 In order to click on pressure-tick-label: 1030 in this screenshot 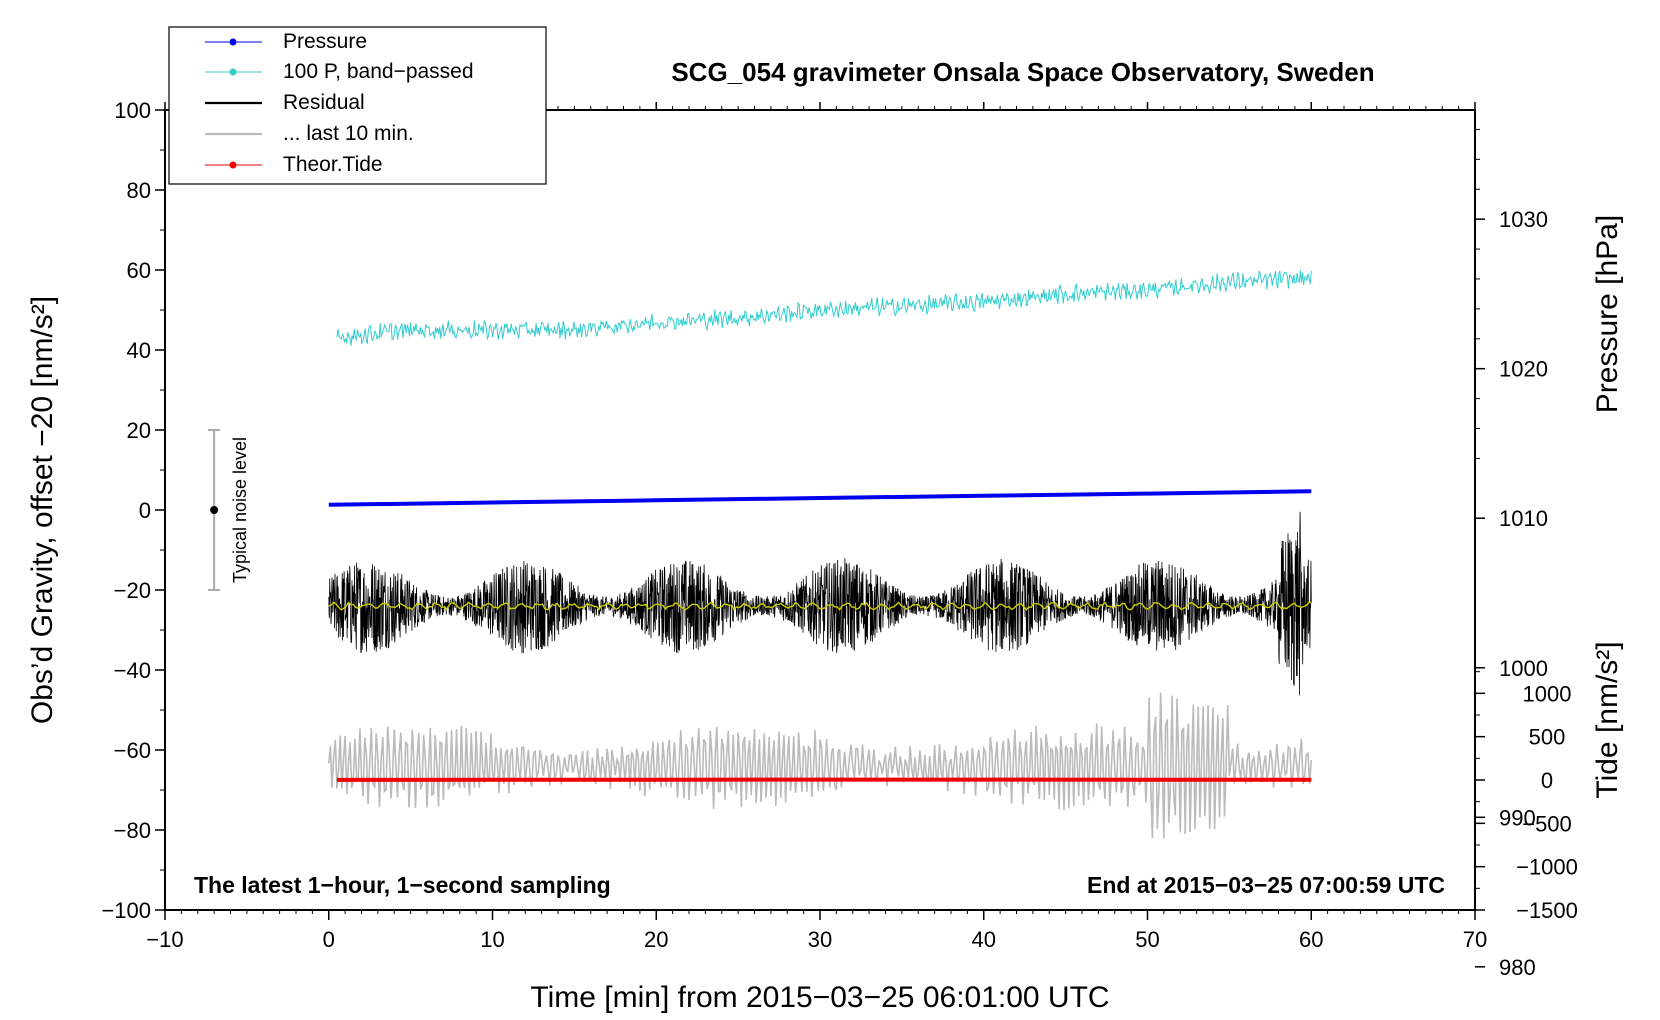, I will do `click(1523, 219)`.